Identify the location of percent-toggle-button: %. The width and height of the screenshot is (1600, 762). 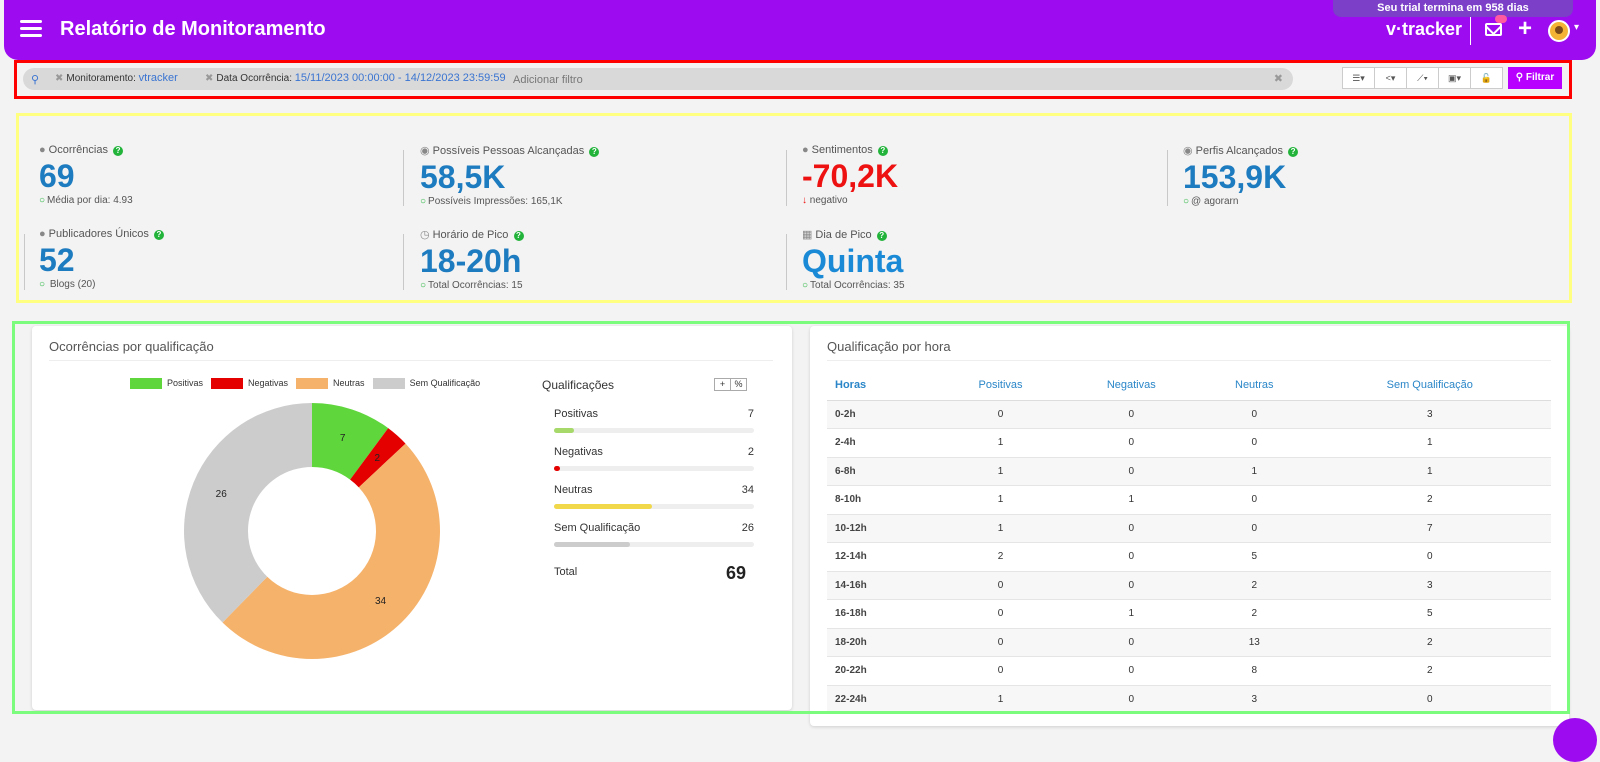
(738, 384).